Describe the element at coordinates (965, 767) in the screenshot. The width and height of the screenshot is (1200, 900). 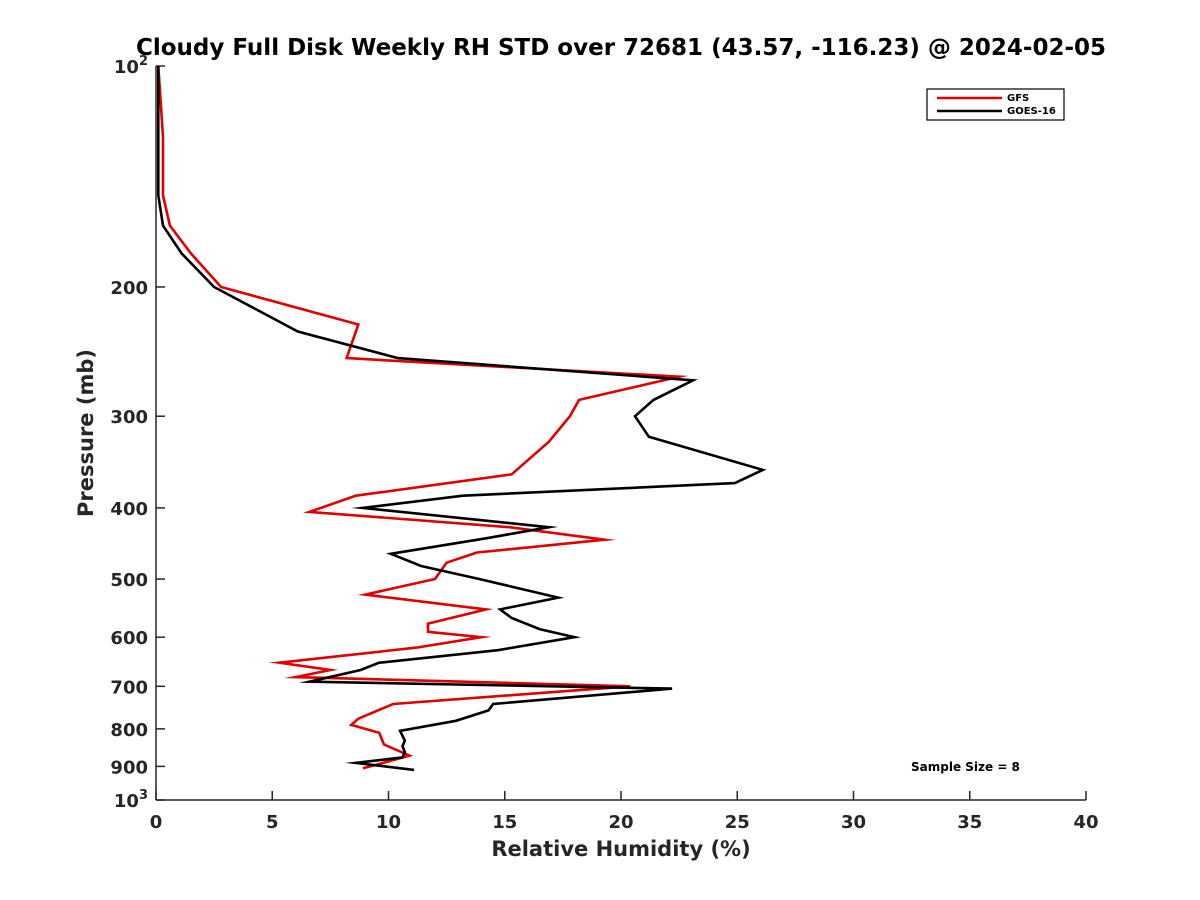
I see `sample-size-annotation: Sample Size = 8` at that location.